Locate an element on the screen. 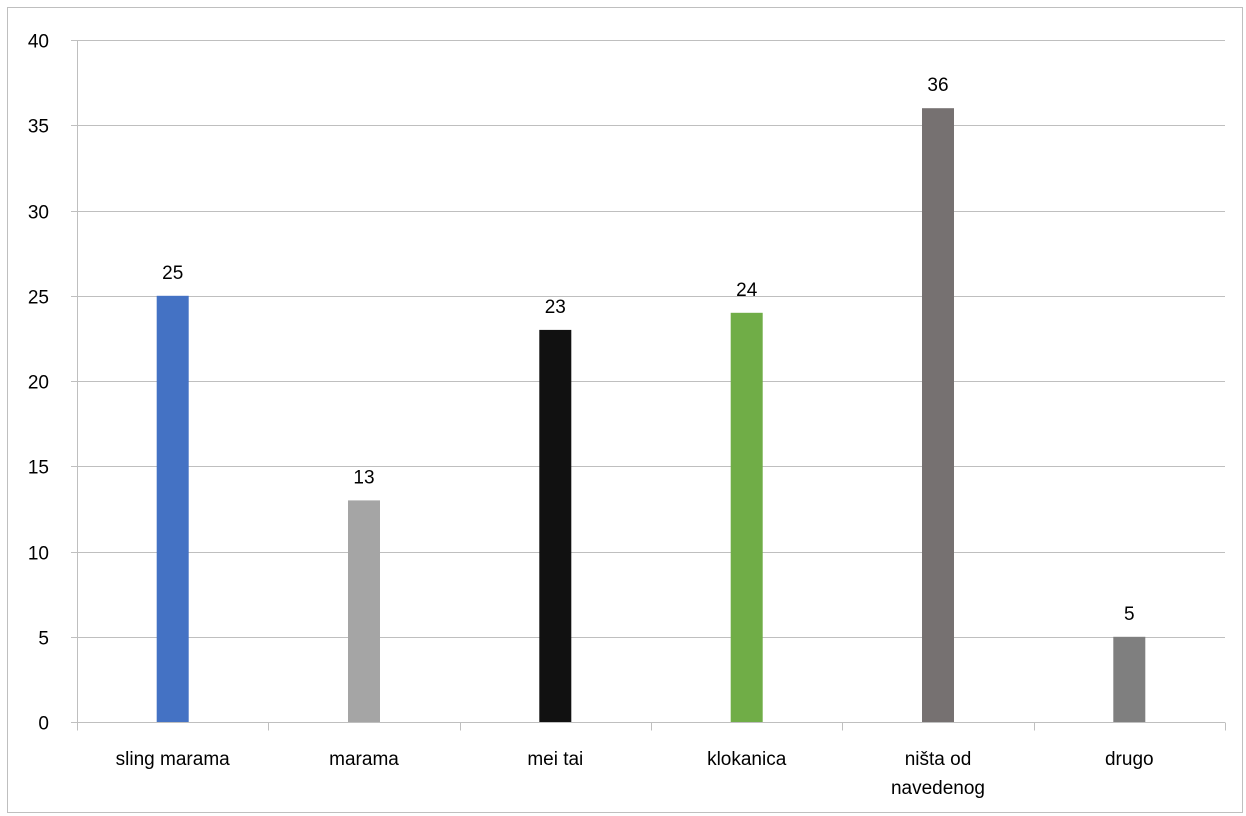  y-tick-label: 10 is located at coordinates (38, 554).